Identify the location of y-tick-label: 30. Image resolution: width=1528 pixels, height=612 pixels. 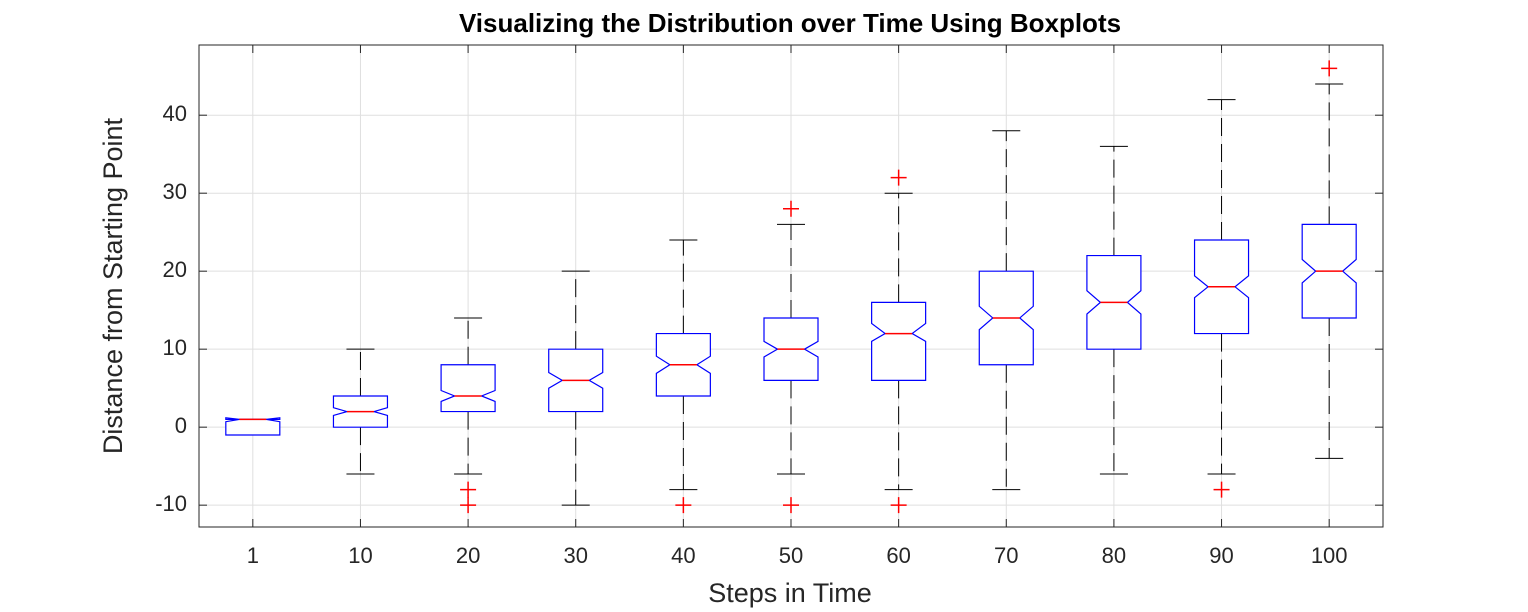
(175, 191).